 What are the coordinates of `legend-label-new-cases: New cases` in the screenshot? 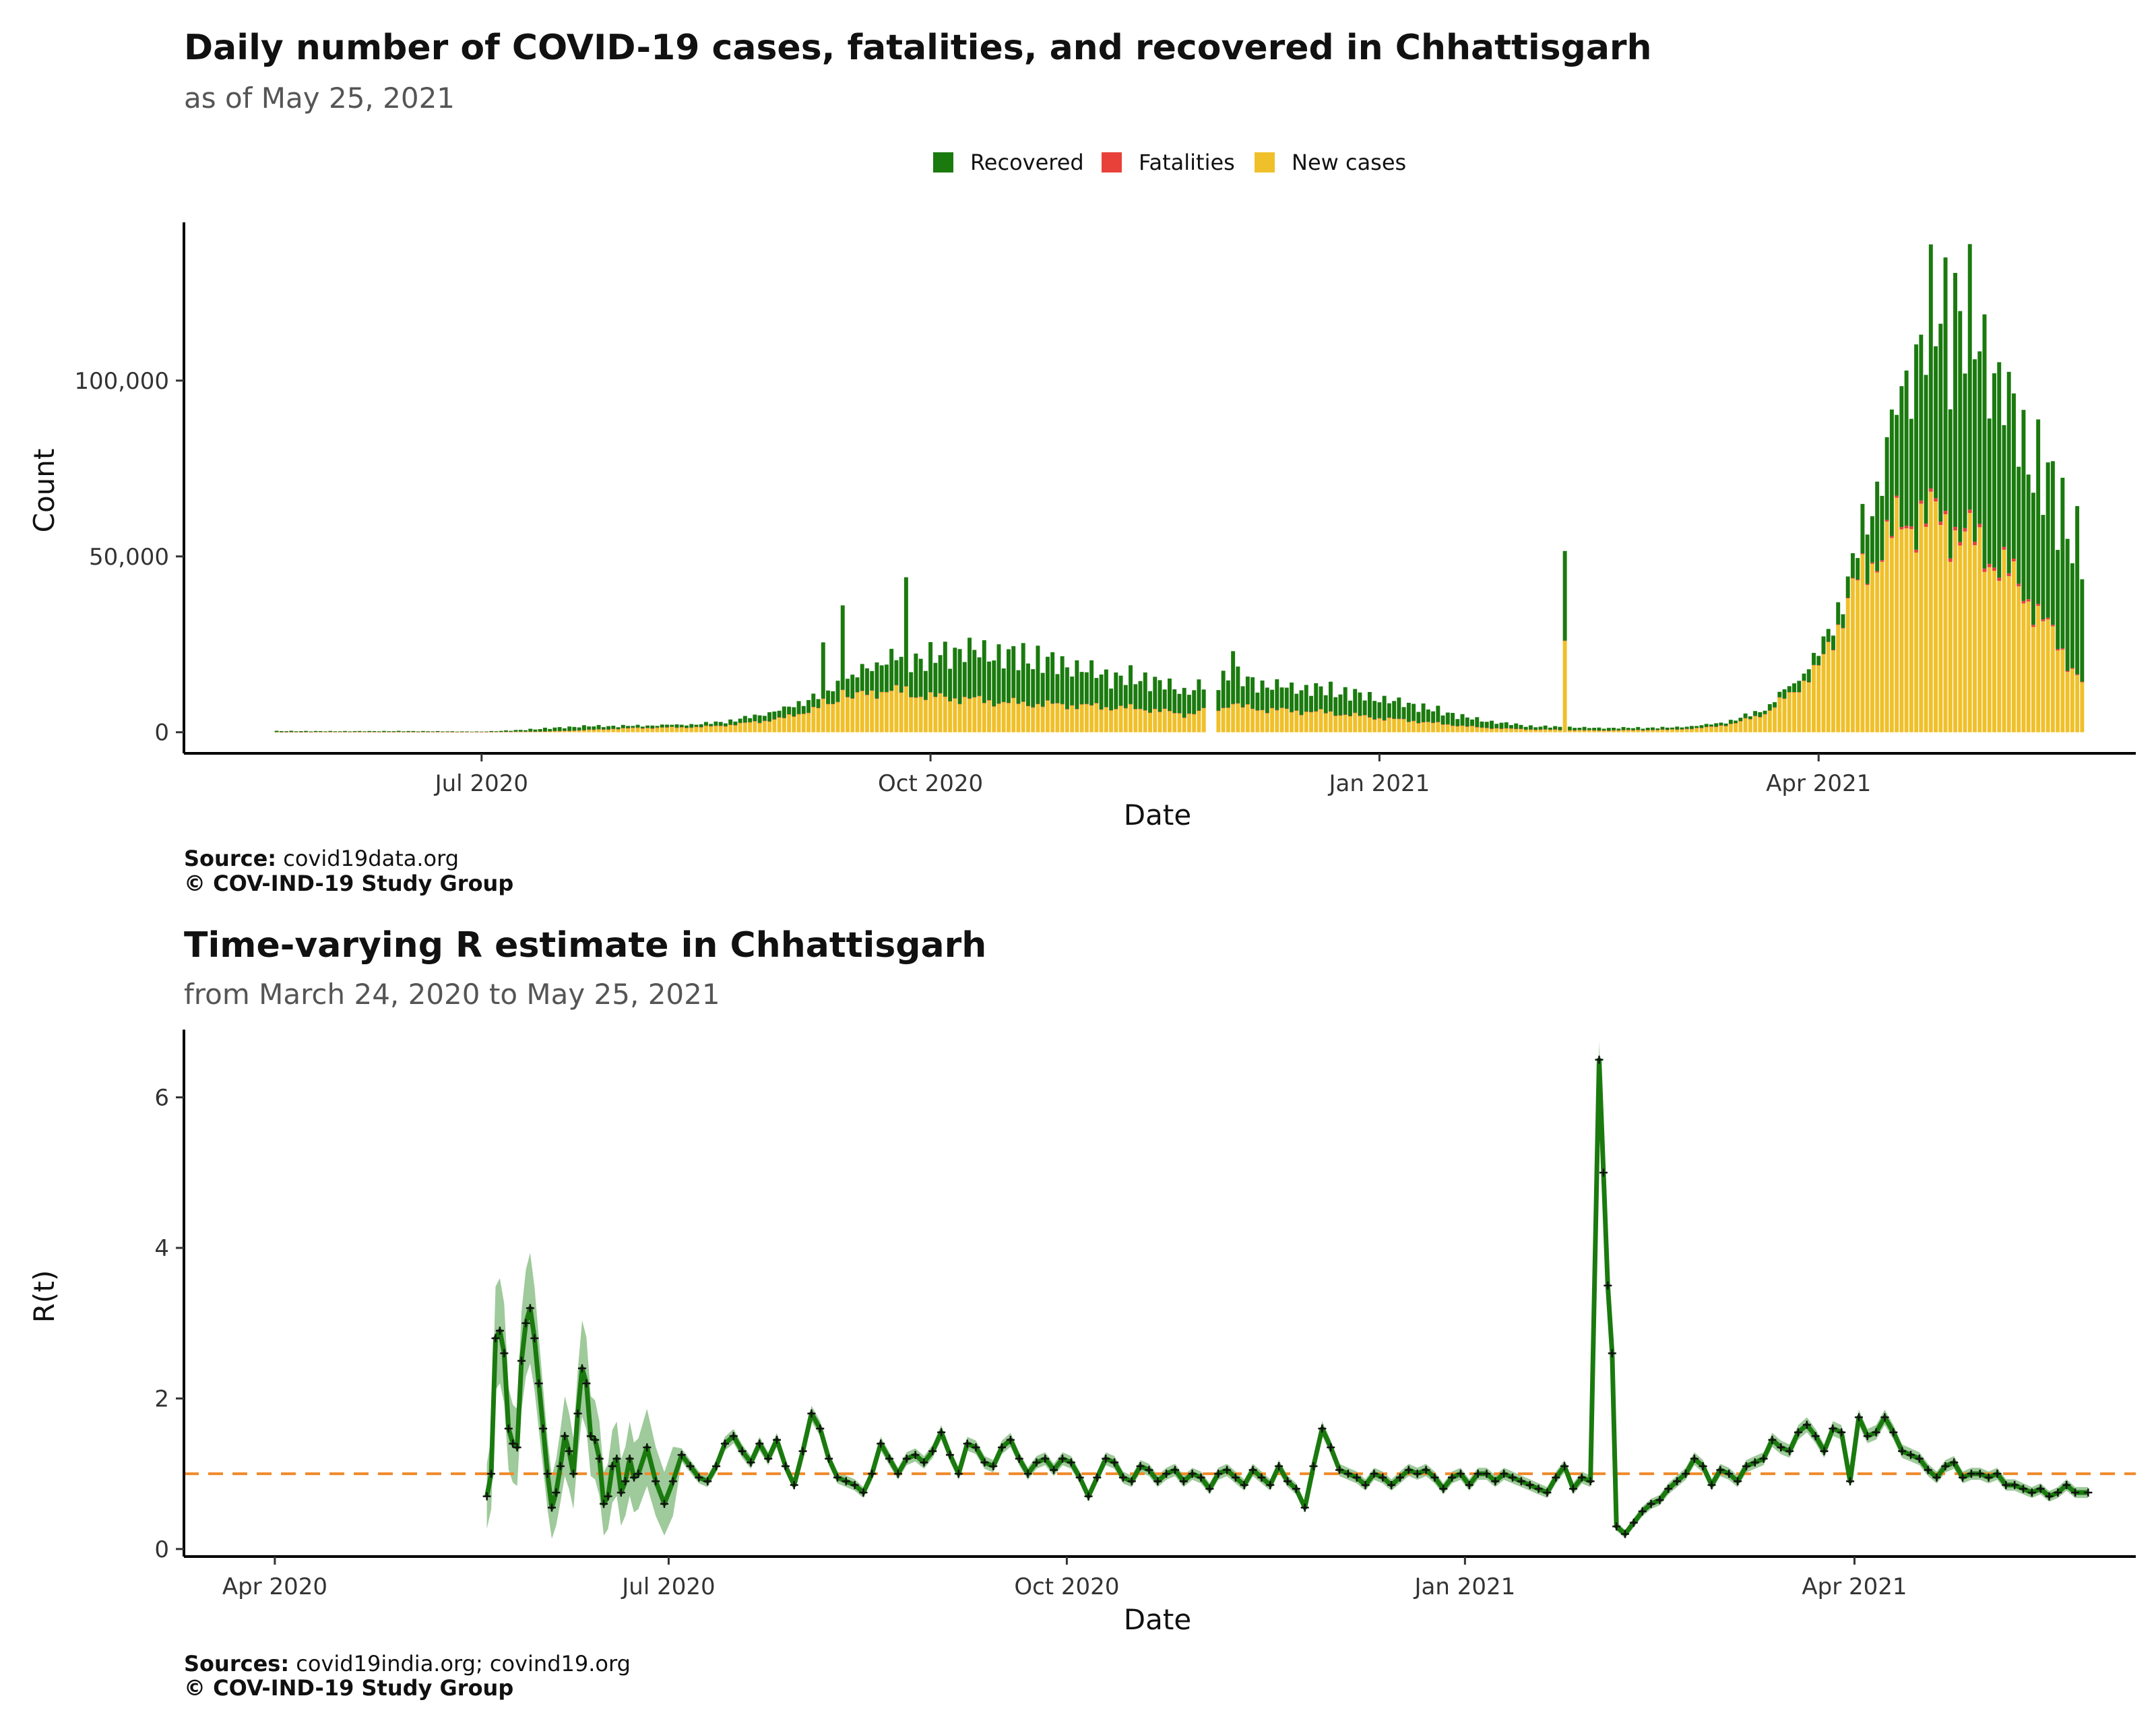 It's located at (1349, 162).